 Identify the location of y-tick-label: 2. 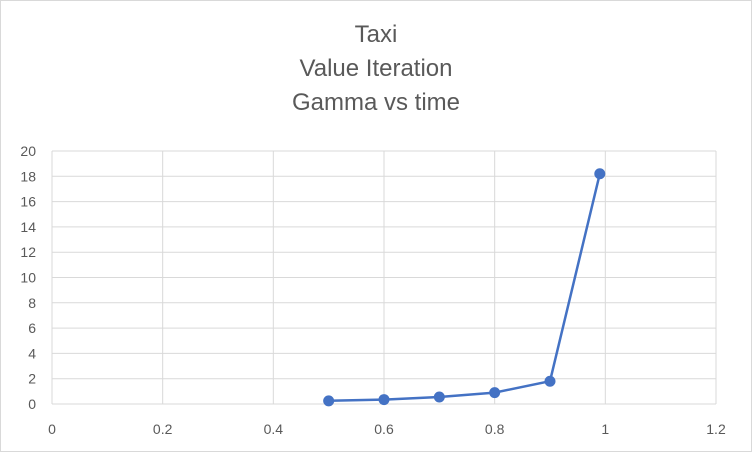
(32, 379).